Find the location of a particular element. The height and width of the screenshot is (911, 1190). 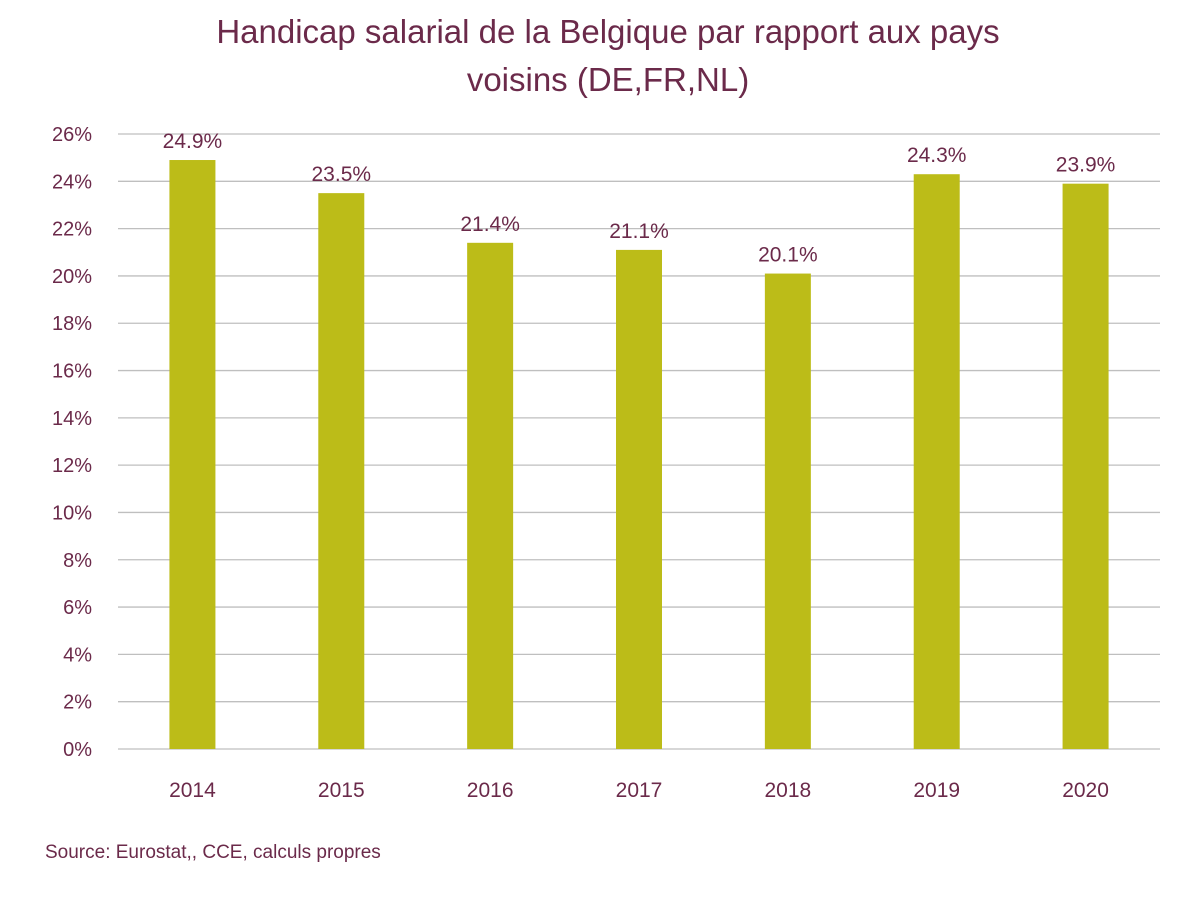

x-tick-label: 2018 is located at coordinates (787, 790).